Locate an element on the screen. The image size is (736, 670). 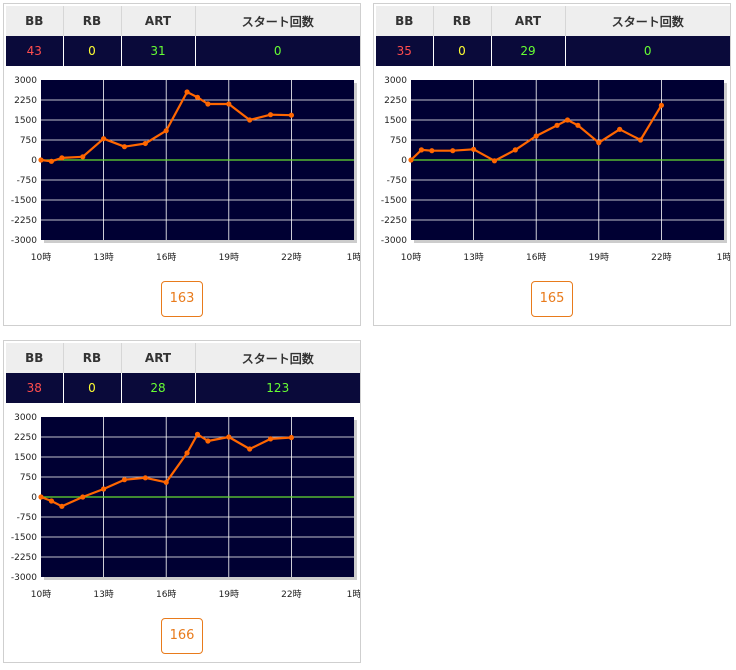
bb-header: BB is located at coordinates (35, 358).